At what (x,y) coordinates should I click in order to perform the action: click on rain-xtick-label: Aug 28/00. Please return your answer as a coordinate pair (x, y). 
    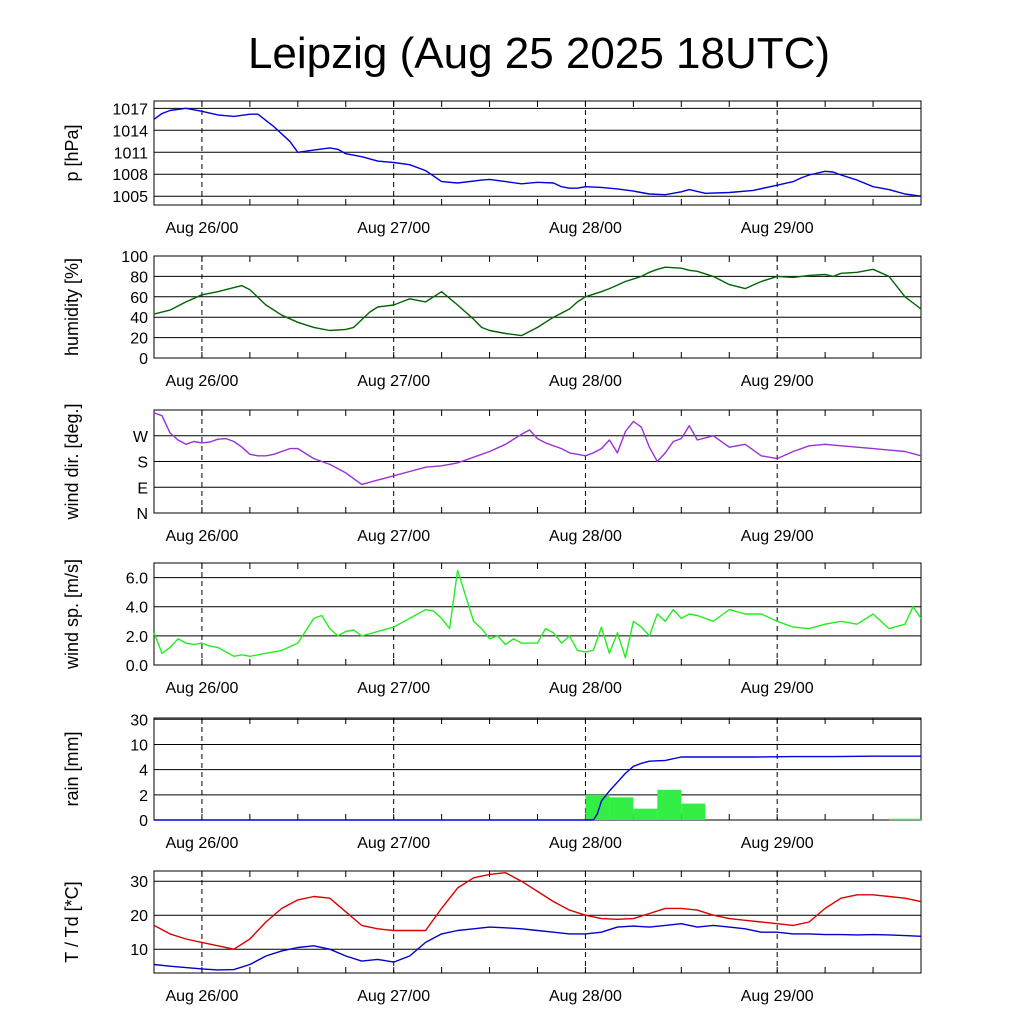
    Looking at the image, I should click on (585, 843).